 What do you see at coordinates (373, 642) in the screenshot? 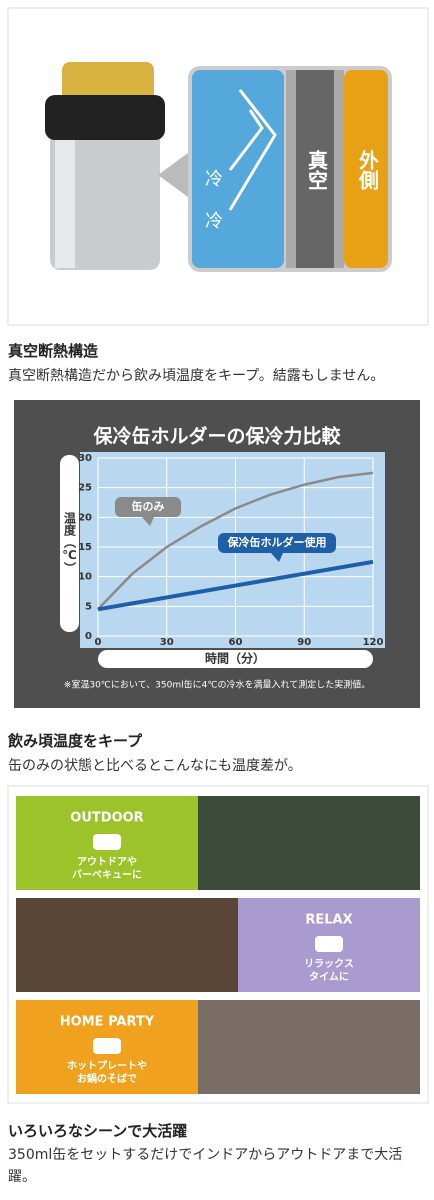
I see `x-tick-label: 120` at bounding box center [373, 642].